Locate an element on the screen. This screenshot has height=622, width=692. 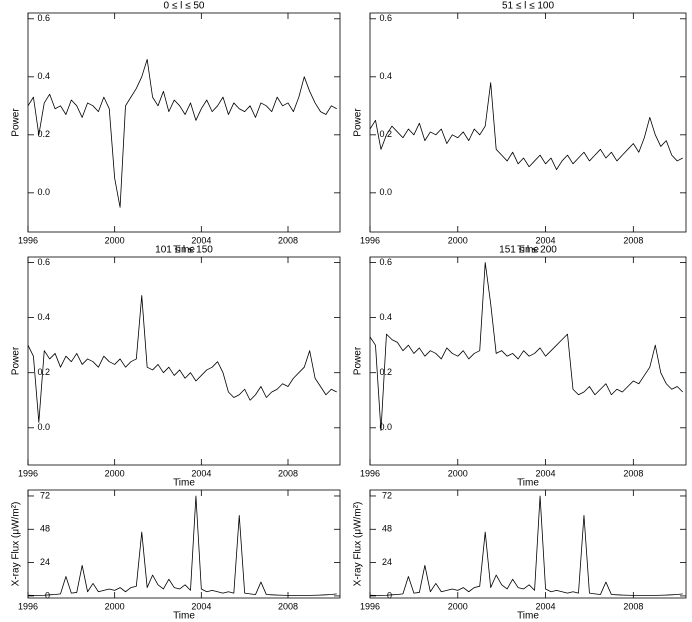
panel-title: 51 ≤ l ≤ 100 is located at coordinates (528, 6).